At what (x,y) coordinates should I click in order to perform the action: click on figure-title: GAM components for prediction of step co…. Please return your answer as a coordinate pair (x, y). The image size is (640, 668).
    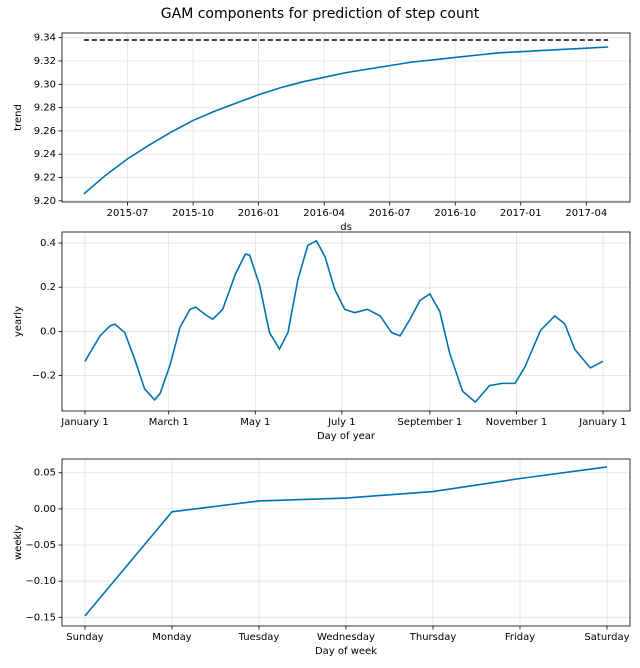
    Looking at the image, I should click on (320, 14).